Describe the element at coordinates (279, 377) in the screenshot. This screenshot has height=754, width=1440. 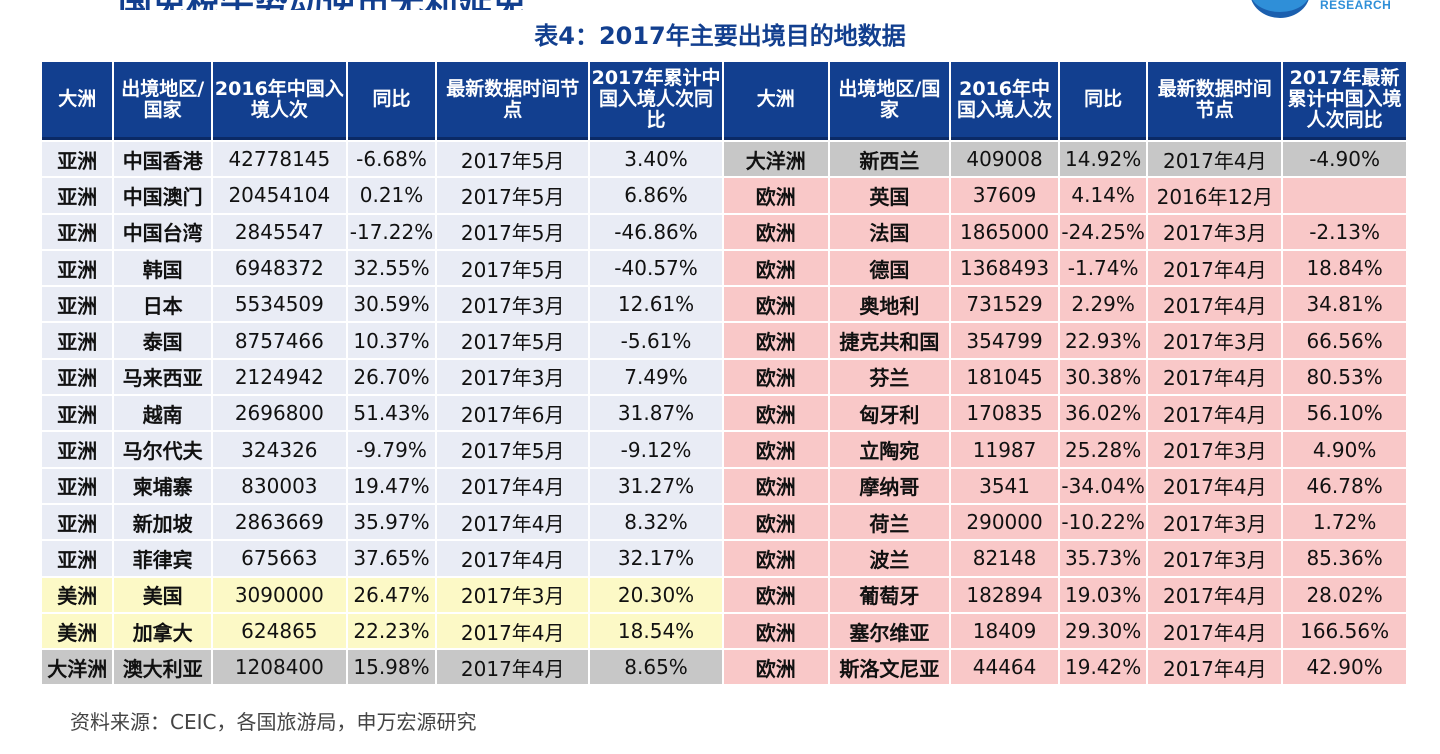
I see `left-arrivals-cell: 2124942` at that location.